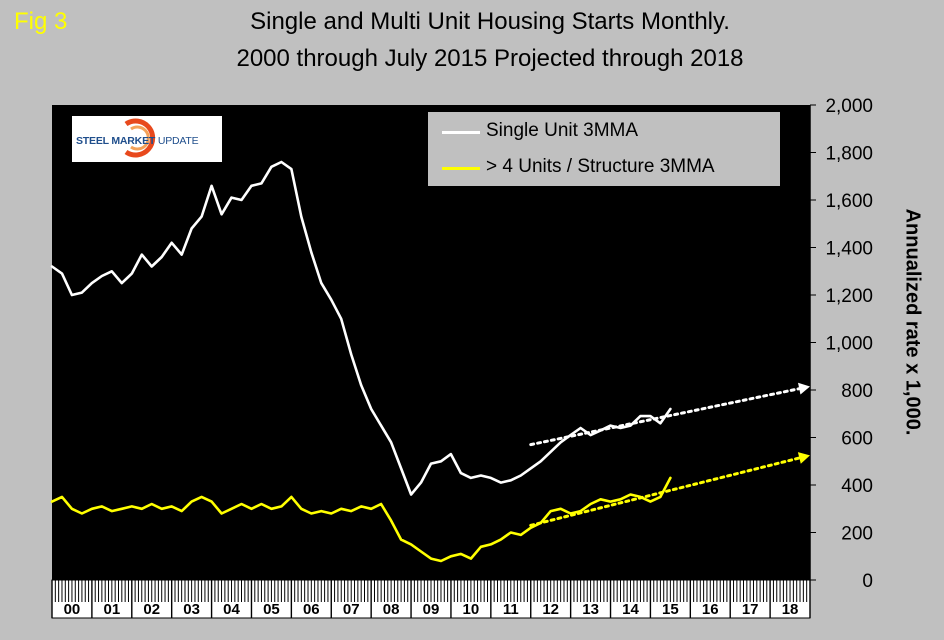  I want to click on x-tick-label: 18, so click(790, 609).